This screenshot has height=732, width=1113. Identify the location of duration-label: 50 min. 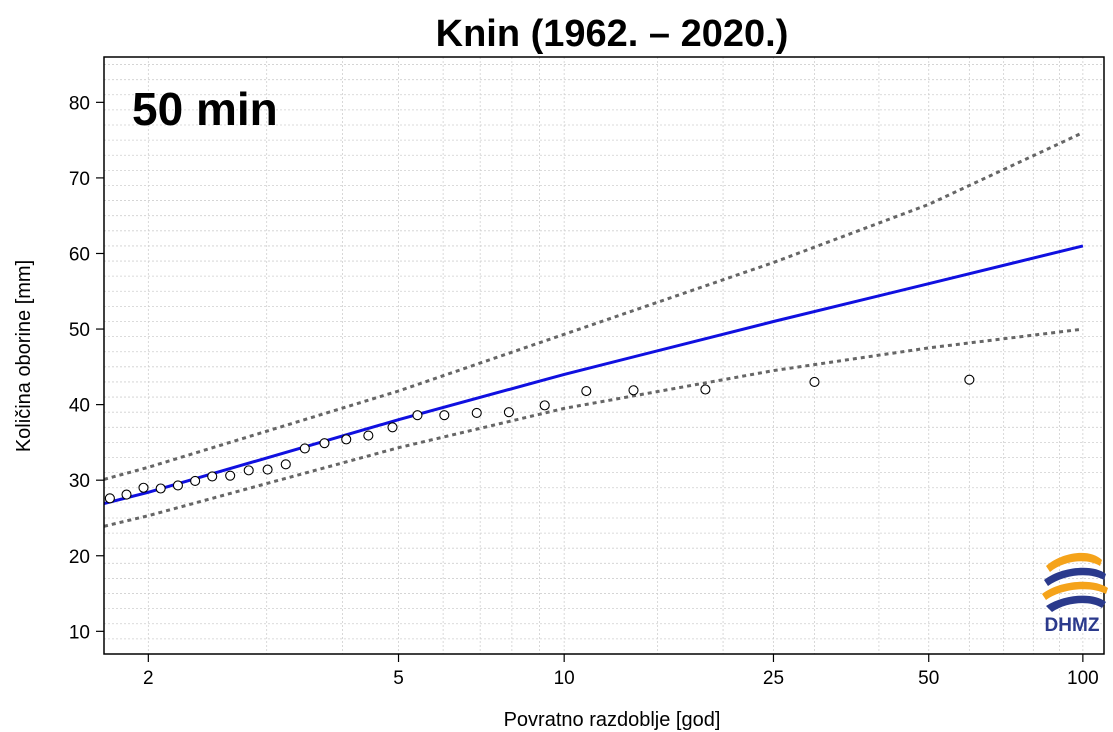
(205, 109).